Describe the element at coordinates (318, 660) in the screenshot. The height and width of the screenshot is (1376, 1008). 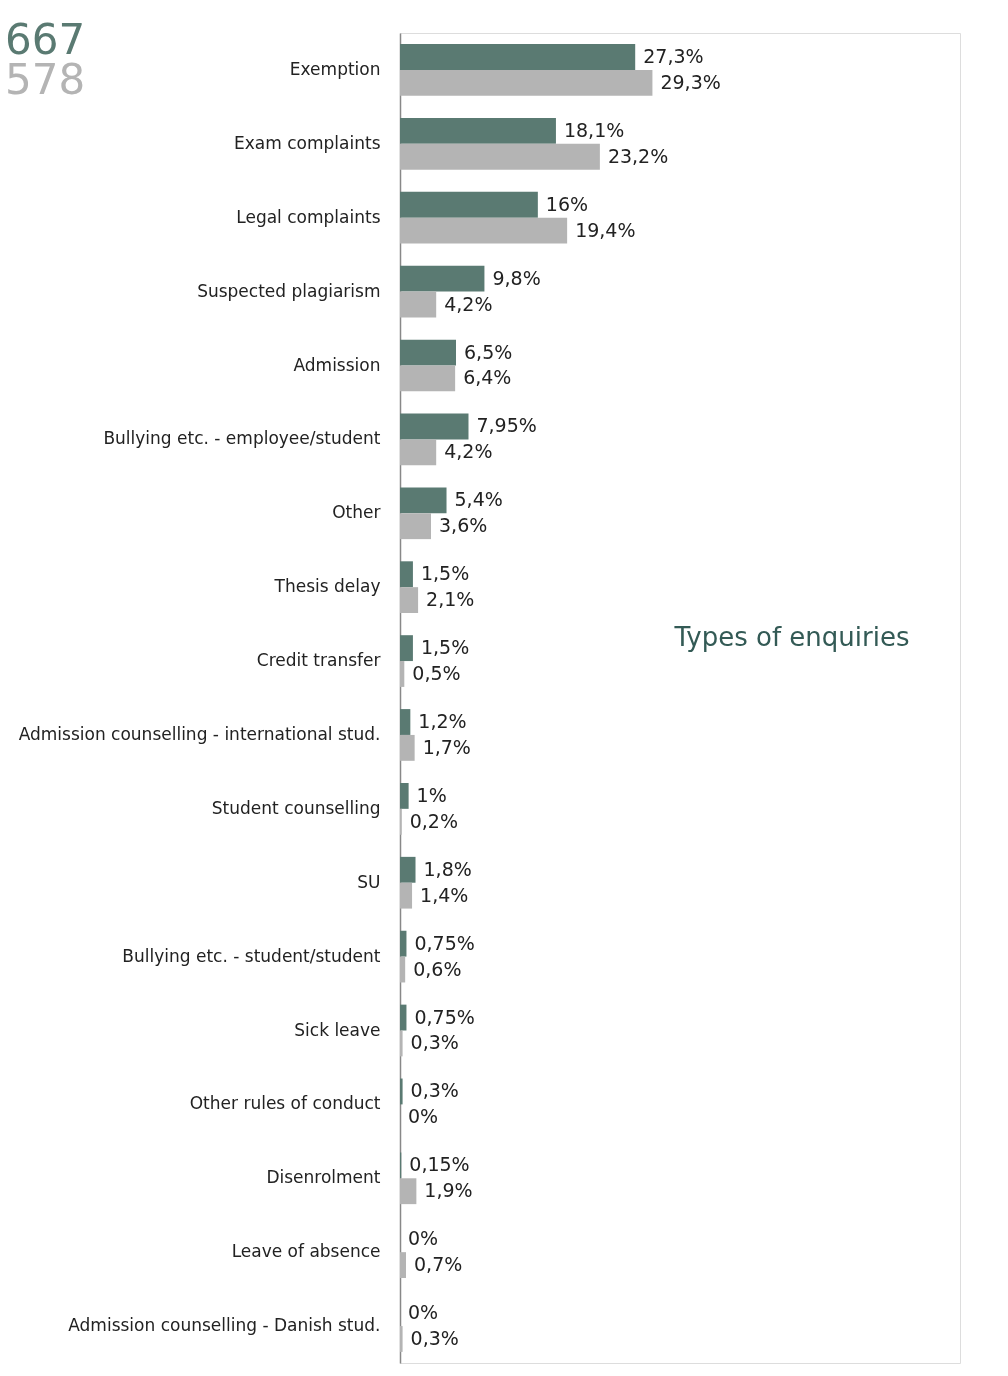
I see `y-tick-label: Credit transfer` at that location.